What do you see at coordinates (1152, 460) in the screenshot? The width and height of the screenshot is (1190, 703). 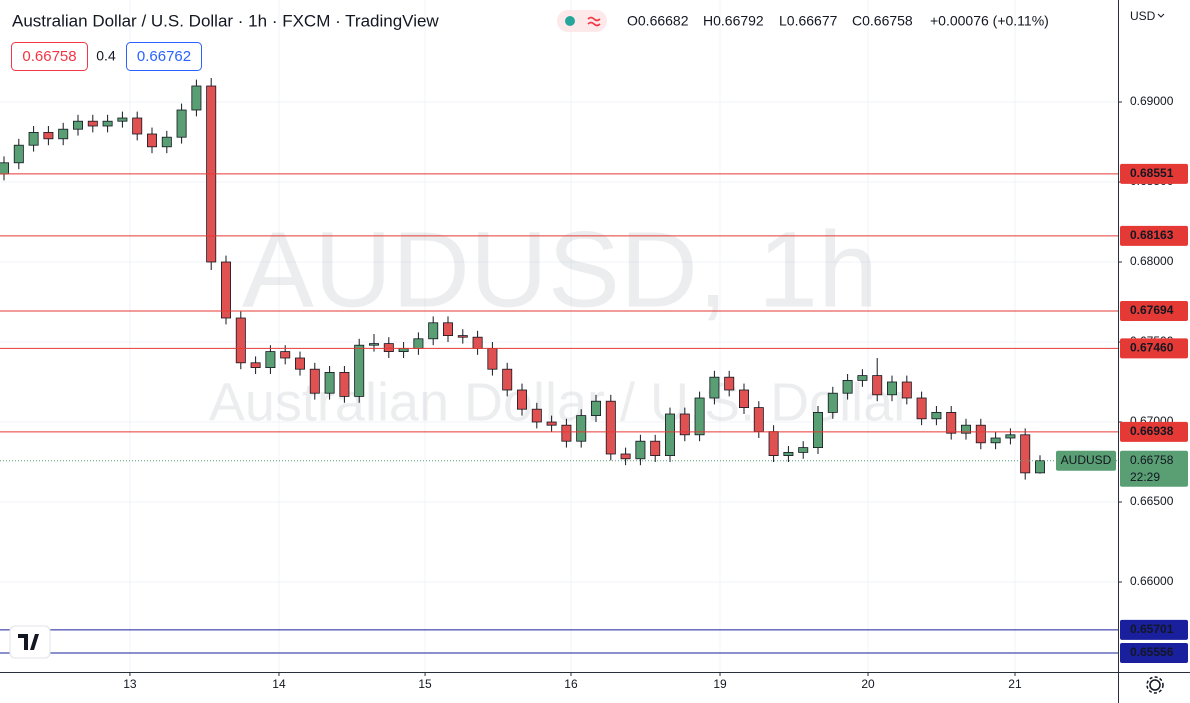 I see `last-price-label: 0.66758` at bounding box center [1152, 460].